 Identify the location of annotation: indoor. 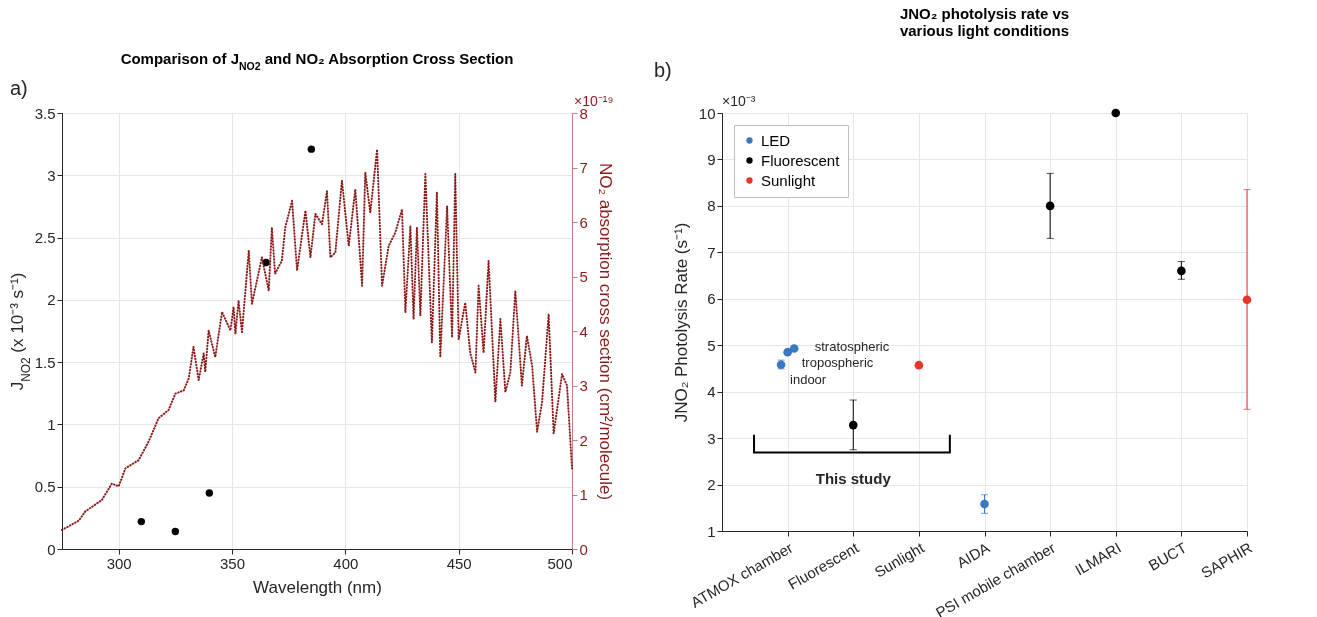
(808, 380).